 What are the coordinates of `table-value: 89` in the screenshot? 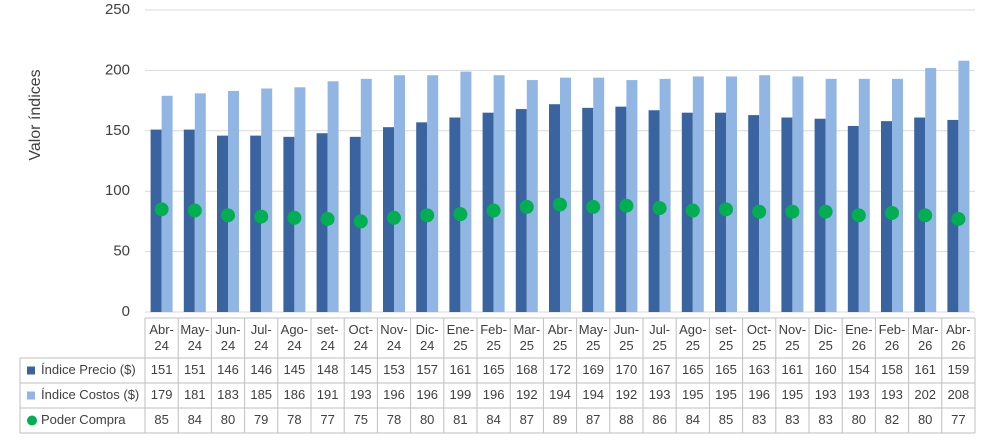 It's located at (560, 419).